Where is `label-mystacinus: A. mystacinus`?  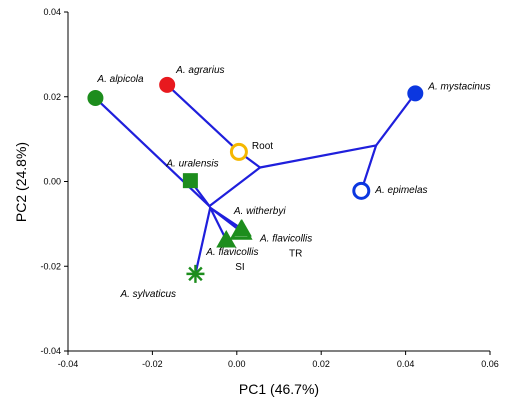
label-mystacinus: A. mystacinus is located at coordinates (458, 86).